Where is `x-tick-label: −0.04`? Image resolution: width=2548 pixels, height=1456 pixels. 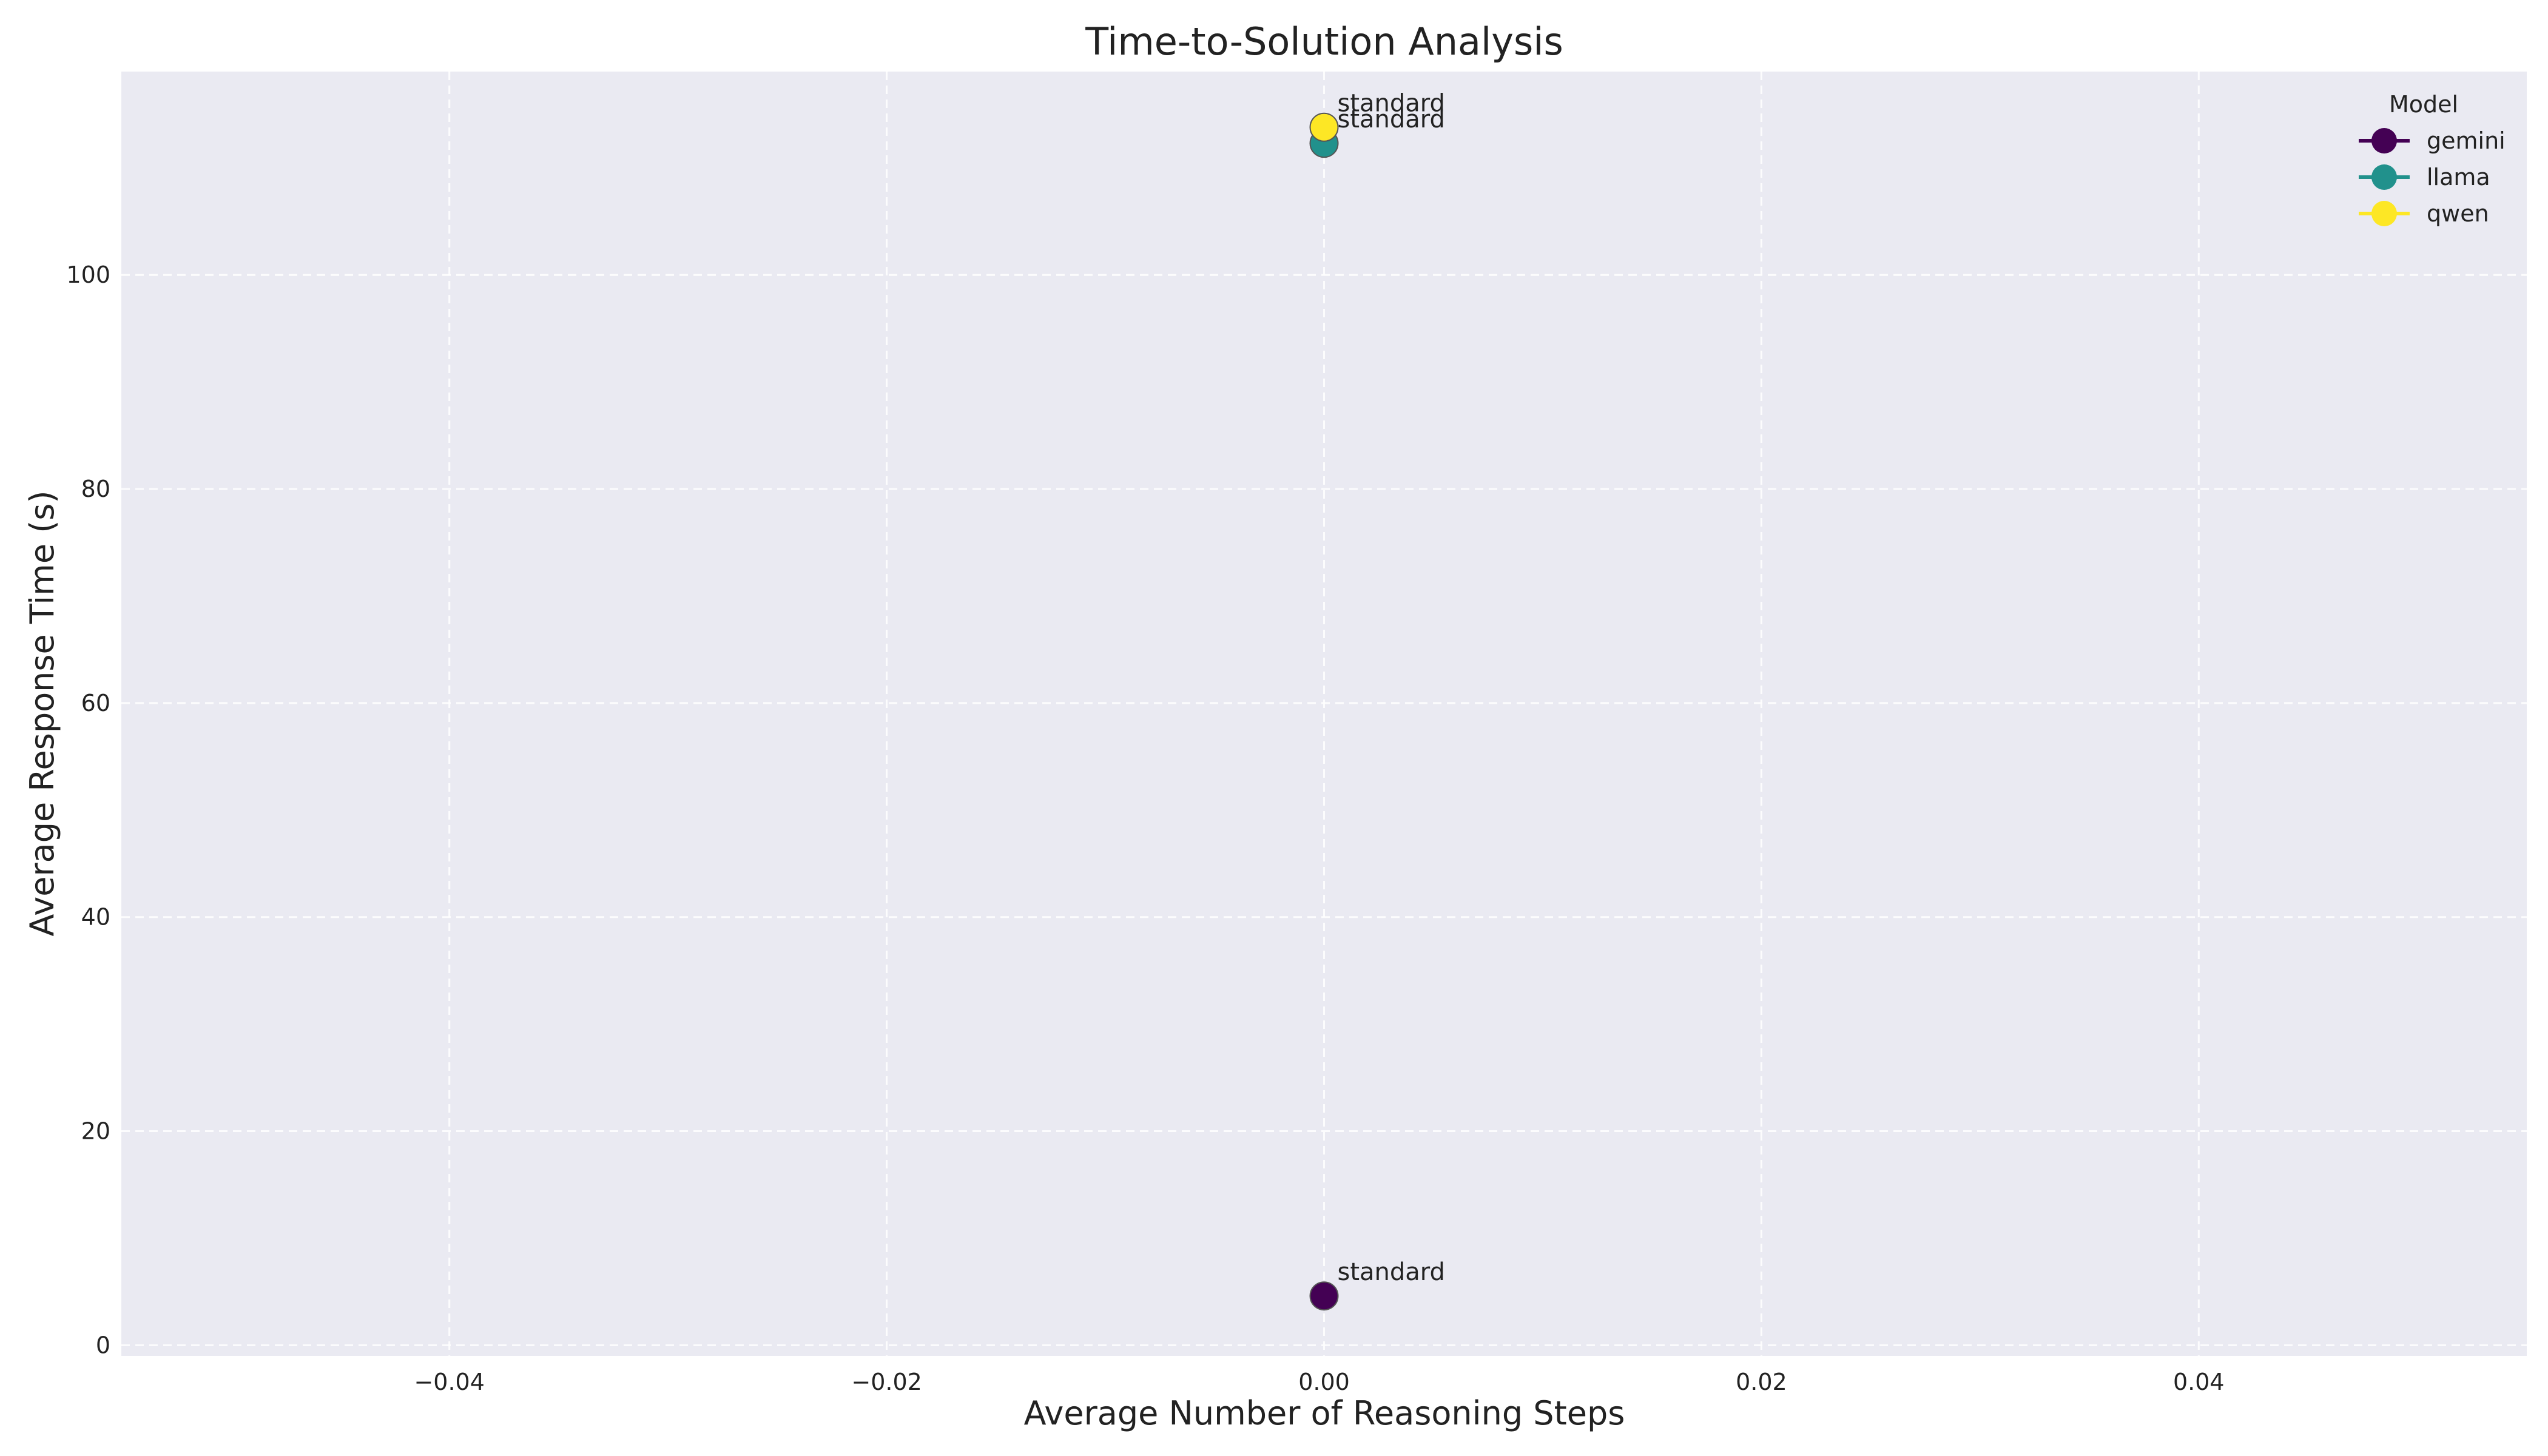 x-tick-label: −0.04 is located at coordinates (449, 1382).